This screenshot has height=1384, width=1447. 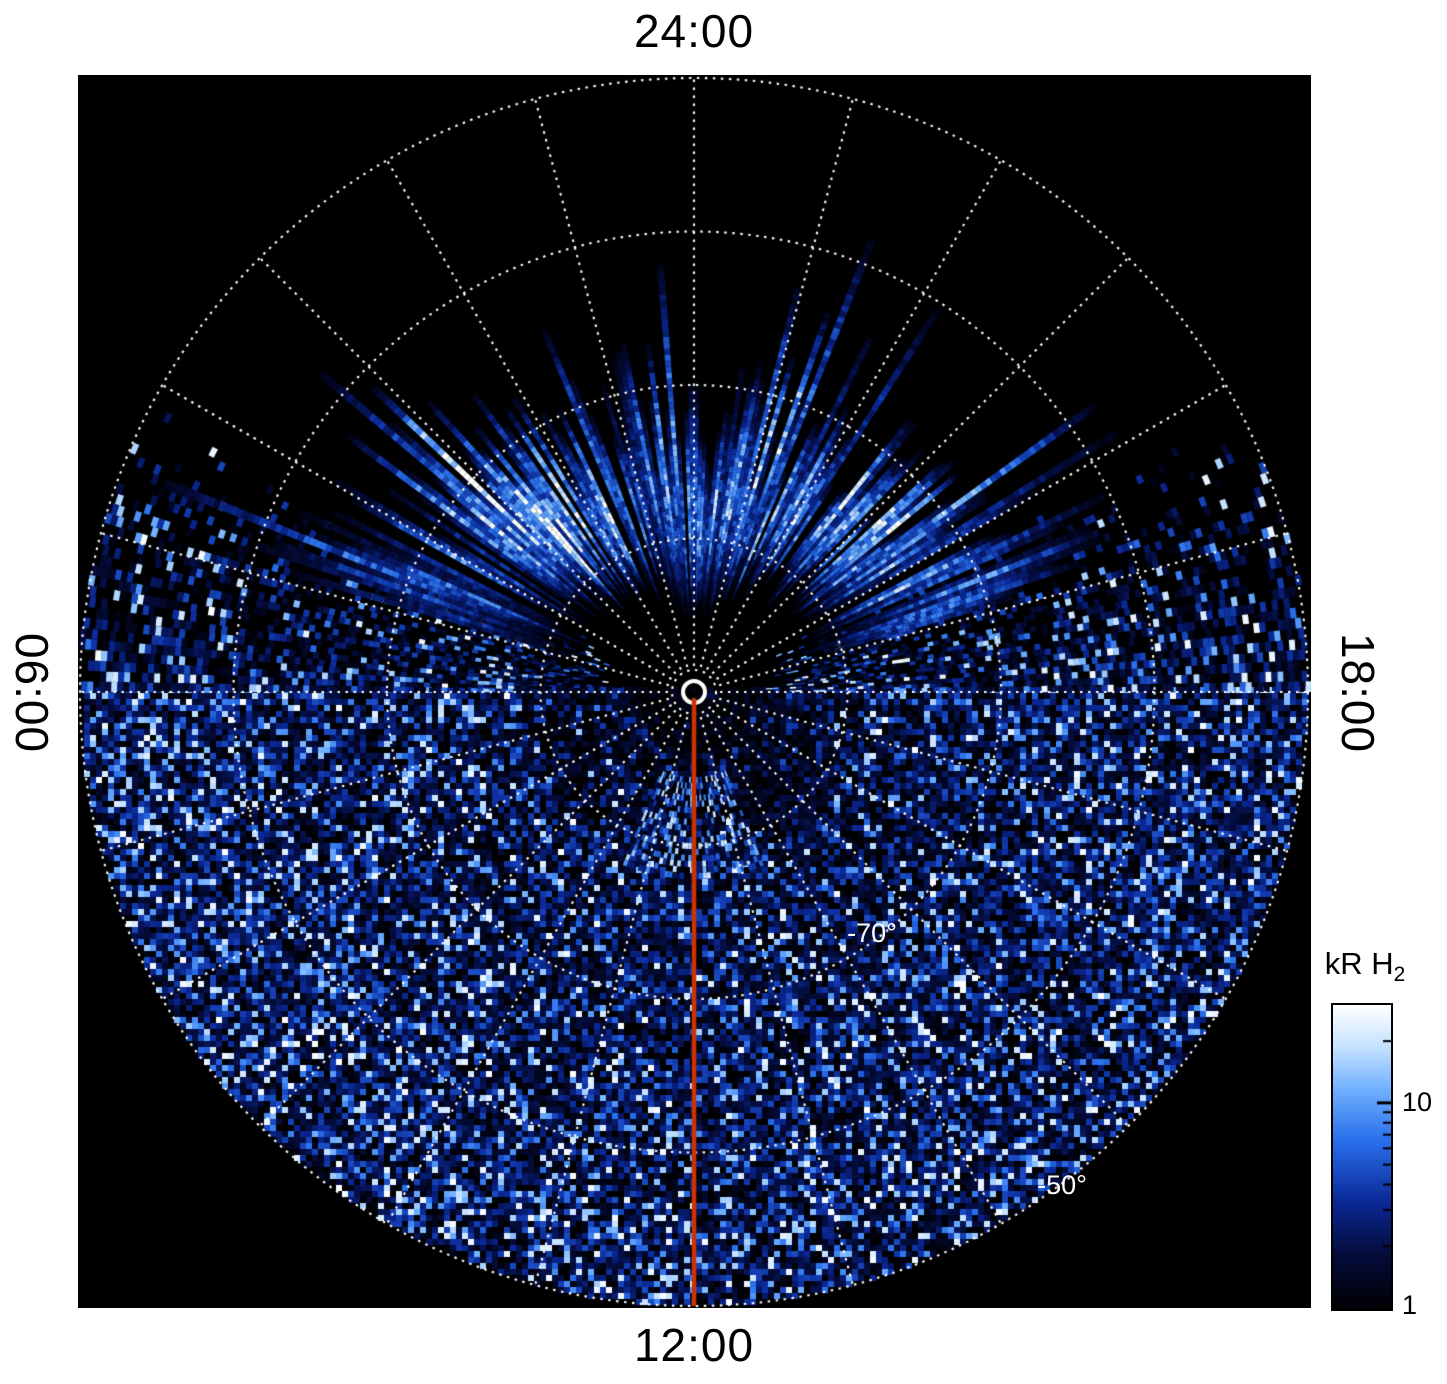 What do you see at coordinates (694, 31) in the screenshot?
I see `mlt-label-2400: 24:00` at bounding box center [694, 31].